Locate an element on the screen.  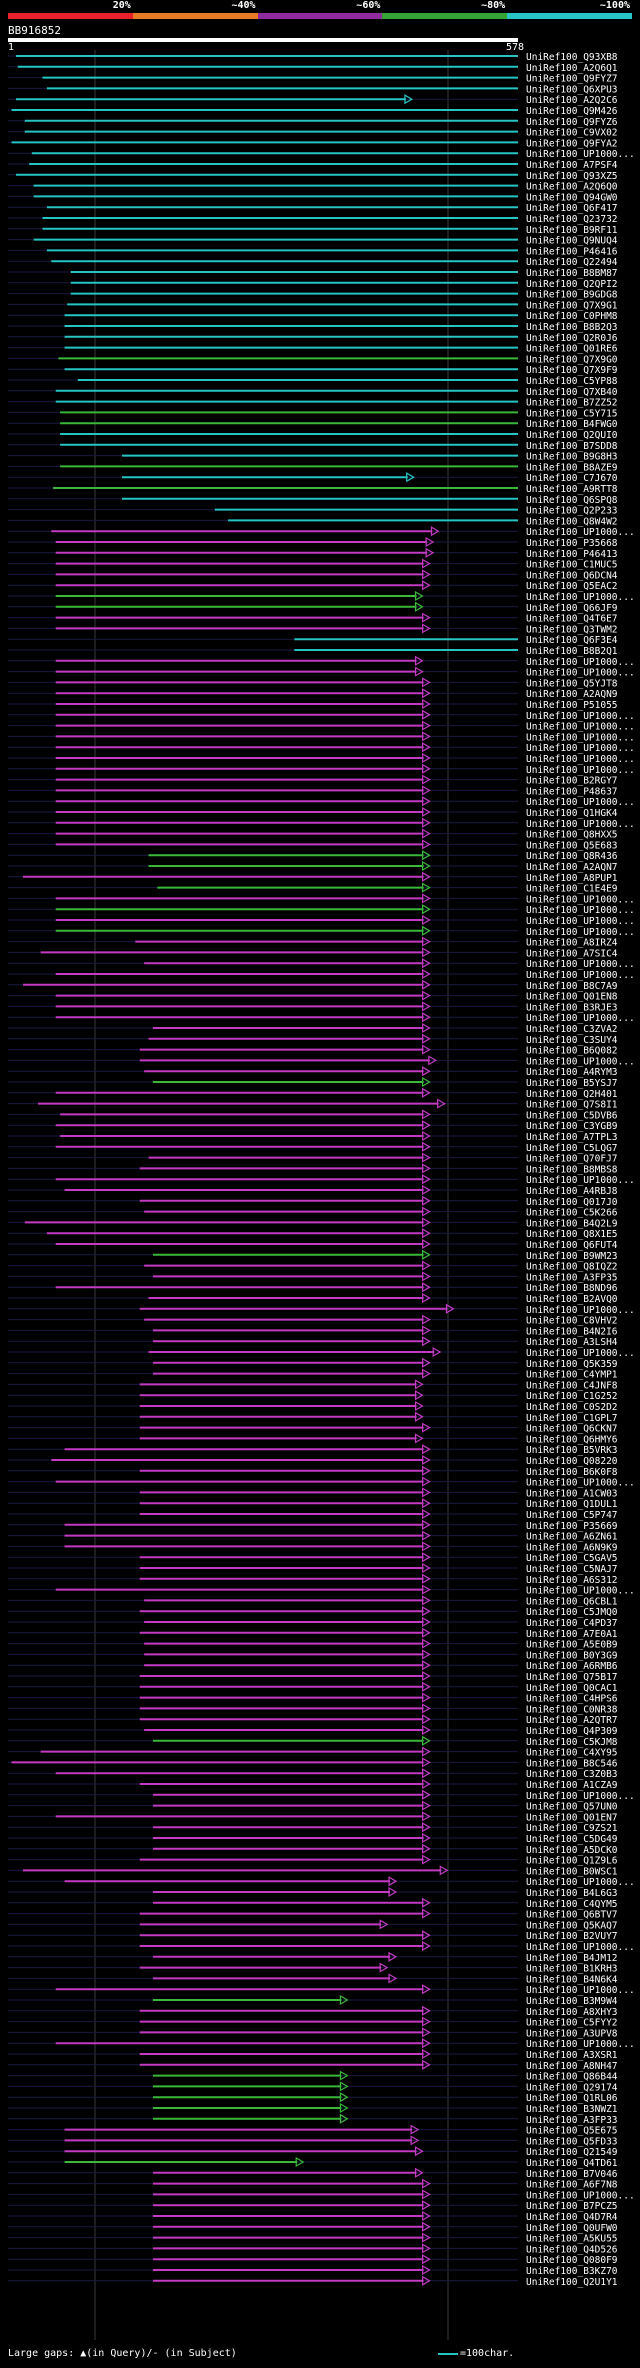
identity-label: 20% is located at coordinates (121, 5).